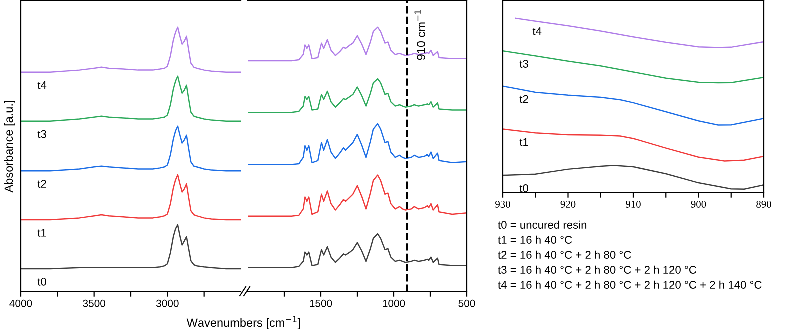 This screenshot has width=789, height=335. I want to click on x-tick-label: 900, so click(698, 204).